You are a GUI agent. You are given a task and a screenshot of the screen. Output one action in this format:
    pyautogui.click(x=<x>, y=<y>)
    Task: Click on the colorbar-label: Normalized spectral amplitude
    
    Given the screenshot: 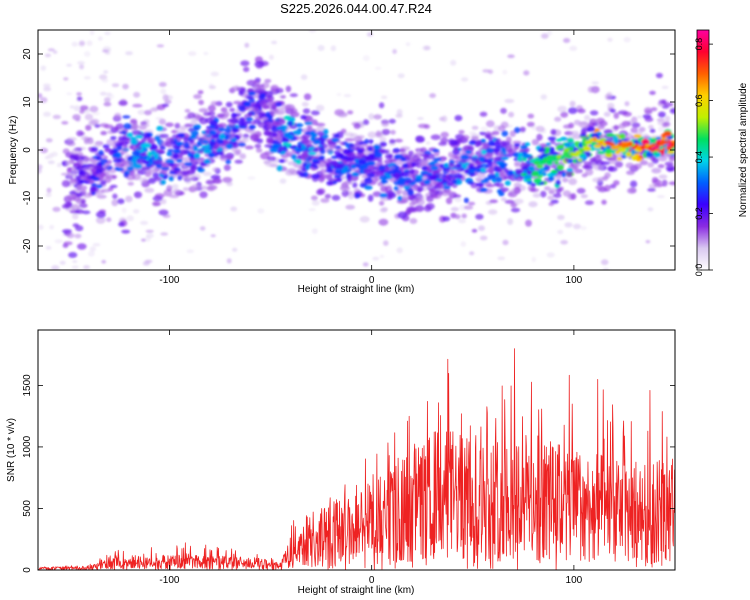 What is the action you would take?
    pyautogui.click(x=743, y=149)
    